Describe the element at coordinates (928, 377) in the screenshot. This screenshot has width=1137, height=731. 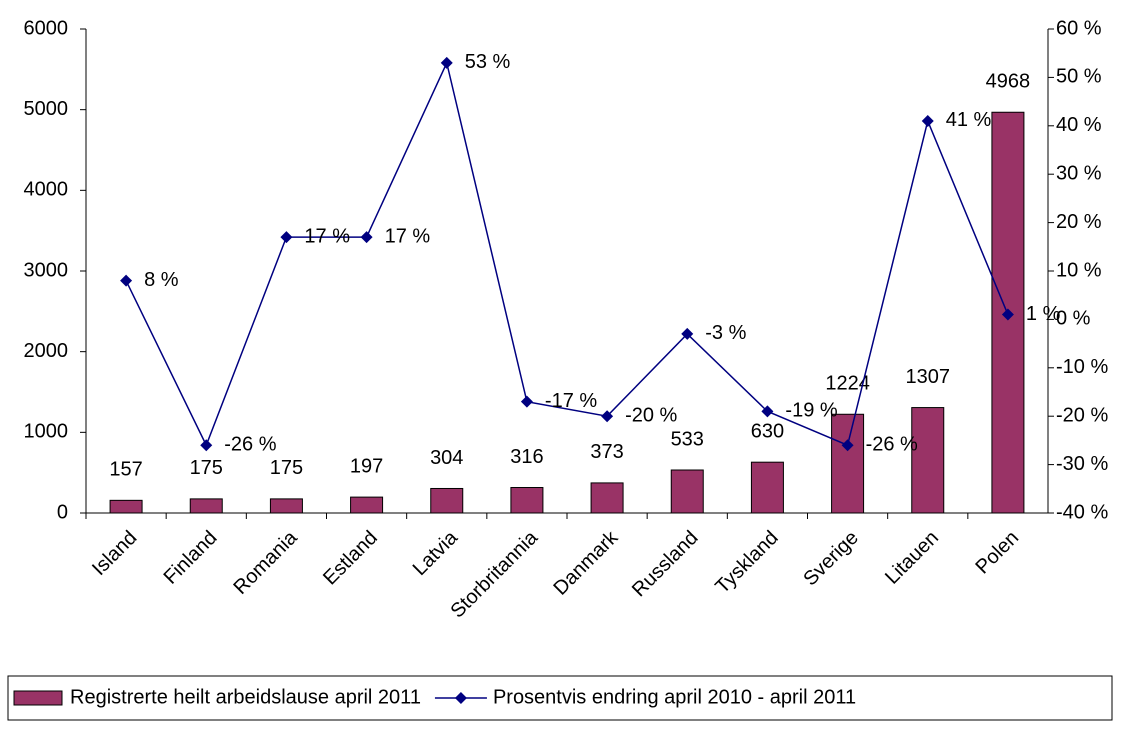
I see `bar-value-label: 1307` at that location.